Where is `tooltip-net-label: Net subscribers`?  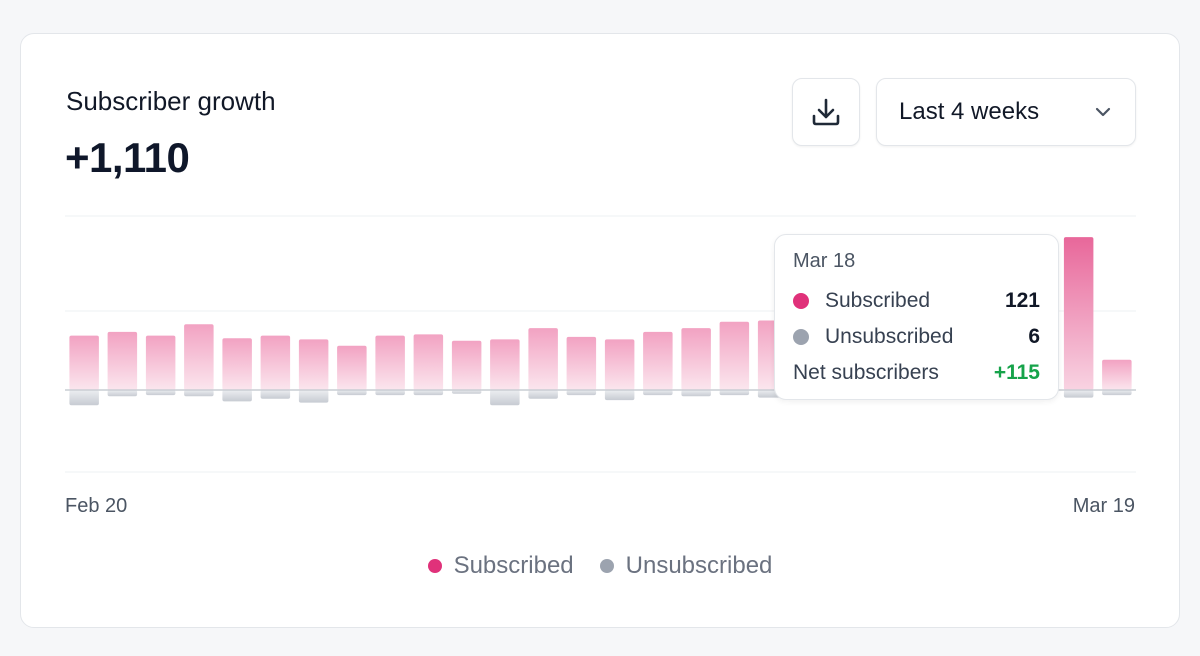
tooltip-net-label: Net subscribers is located at coordinates (866, 372).